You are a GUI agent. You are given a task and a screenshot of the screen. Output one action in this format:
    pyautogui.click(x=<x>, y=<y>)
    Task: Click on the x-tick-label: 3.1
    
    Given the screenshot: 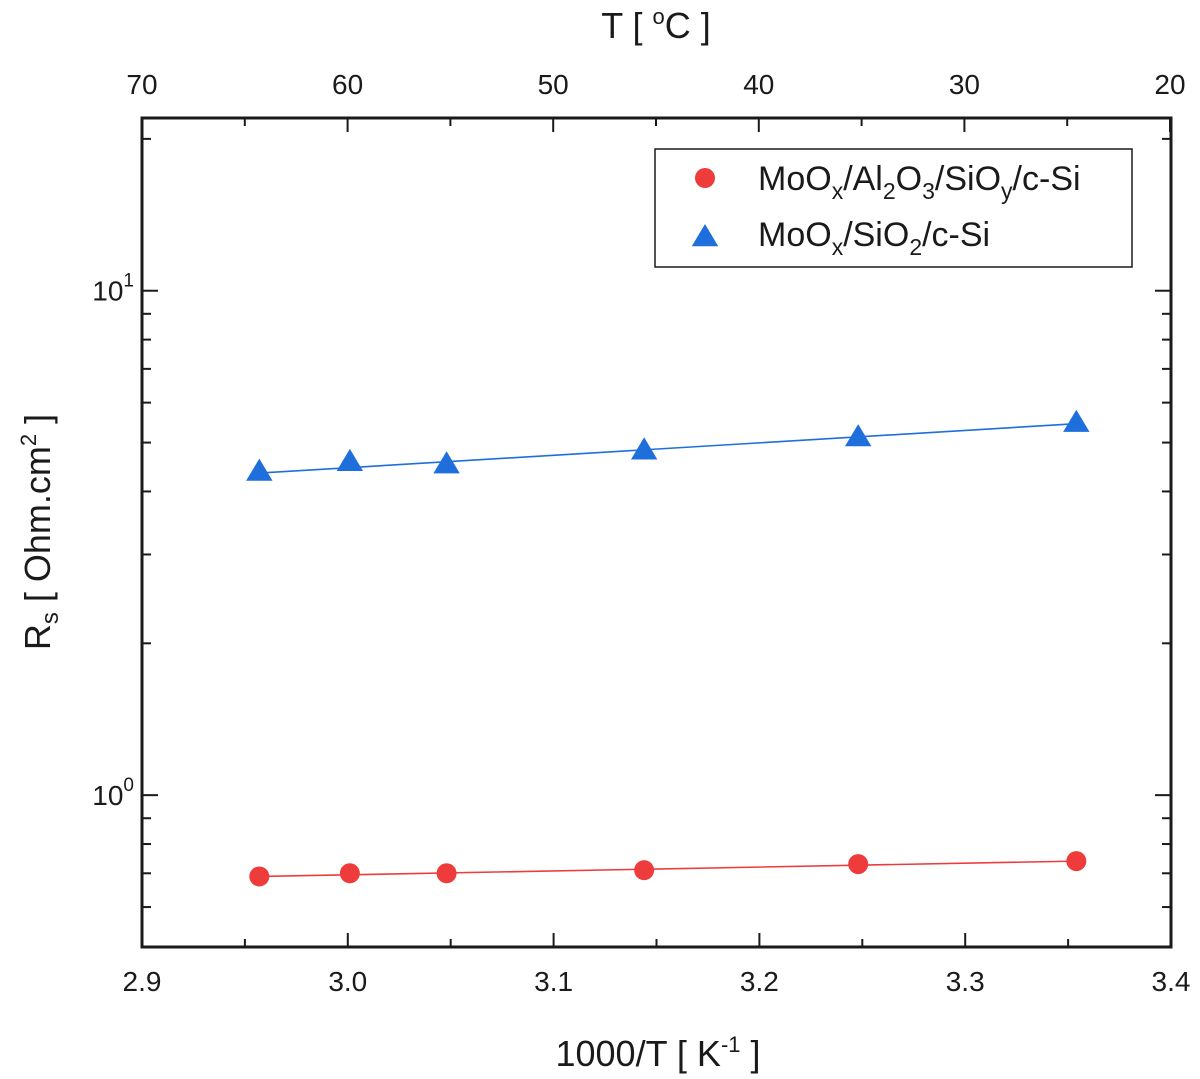 What is the action you would take?
    pyautogui.click(x=553, y=981)
    